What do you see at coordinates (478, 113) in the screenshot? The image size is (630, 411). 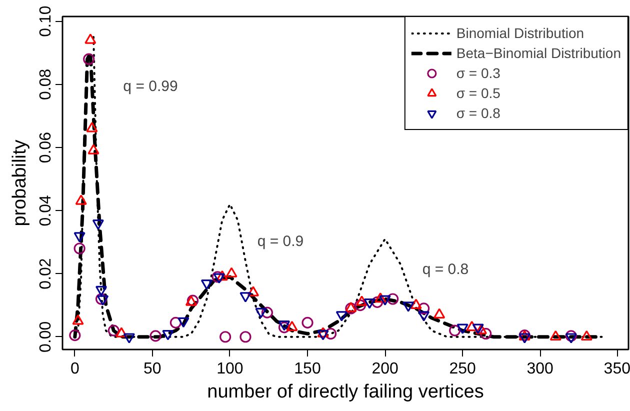 I see `legend-label: σ = 0.8` at bounding box center [478, 113].